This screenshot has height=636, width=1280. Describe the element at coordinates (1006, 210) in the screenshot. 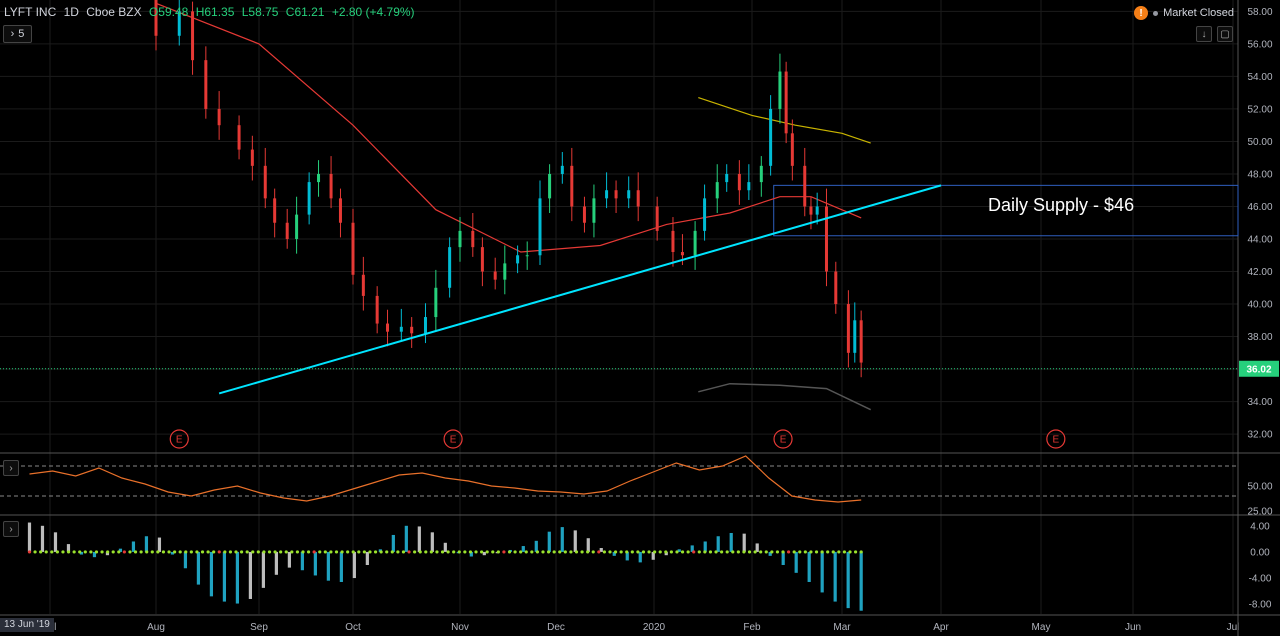

I see `supply-zone-box` at that location.